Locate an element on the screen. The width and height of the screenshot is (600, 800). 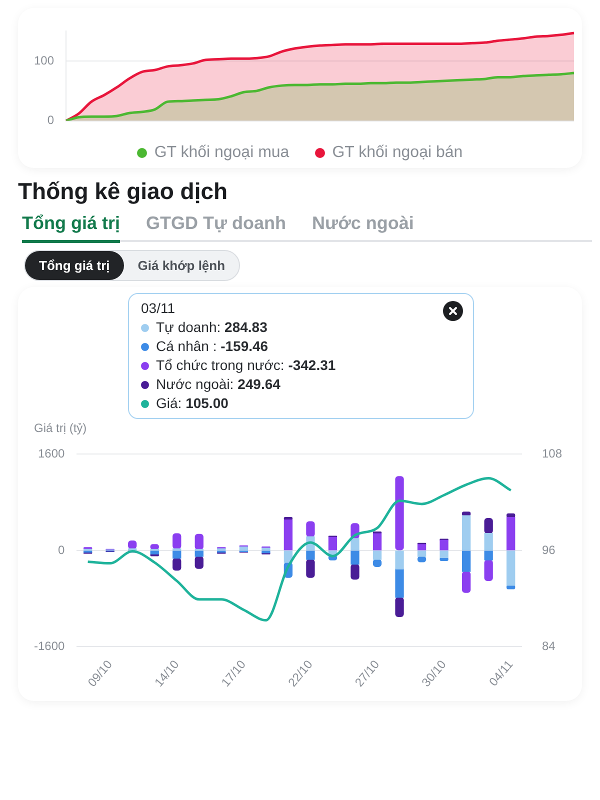
text: GTGD Tự doanh is located at coordinates (216, 223).